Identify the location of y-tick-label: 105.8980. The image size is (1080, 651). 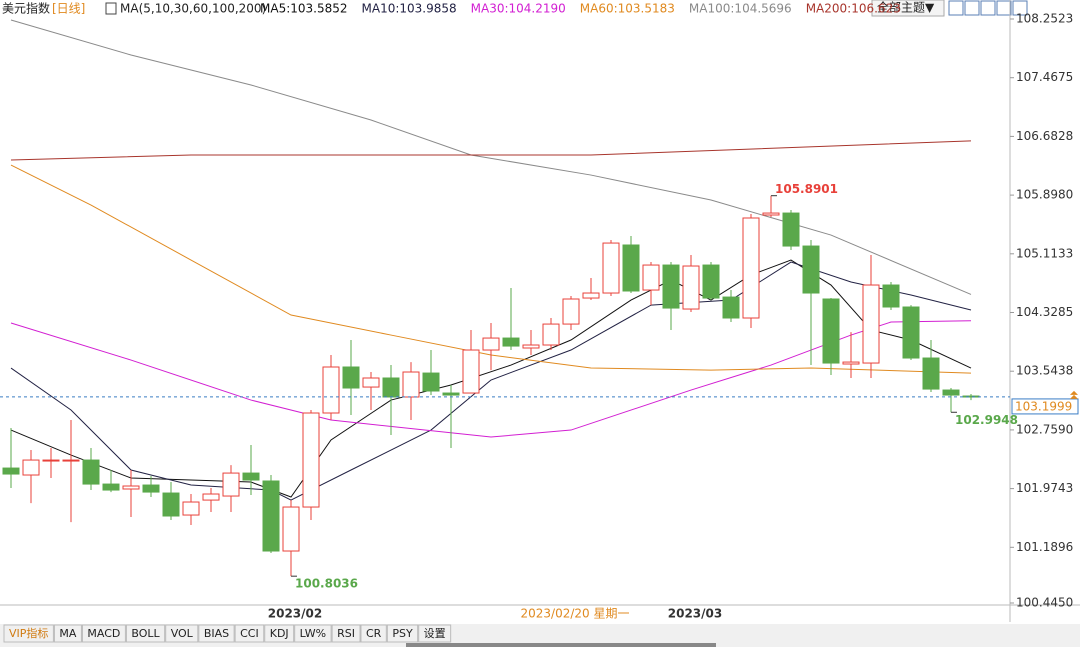
(1044, 195).